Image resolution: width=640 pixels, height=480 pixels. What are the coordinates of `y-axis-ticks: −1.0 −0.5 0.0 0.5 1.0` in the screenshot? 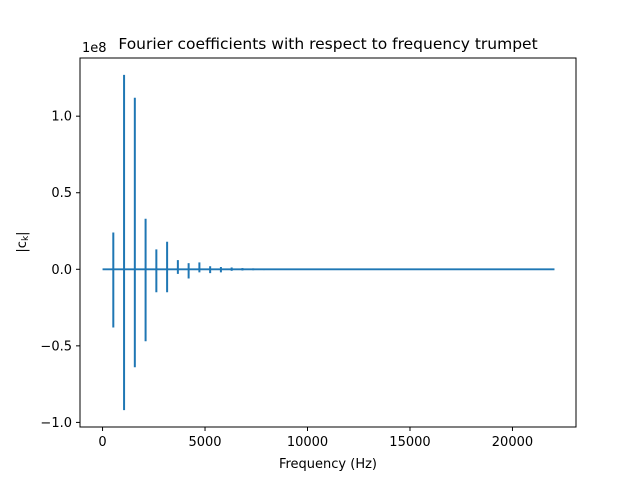 It's located at (60, 270).